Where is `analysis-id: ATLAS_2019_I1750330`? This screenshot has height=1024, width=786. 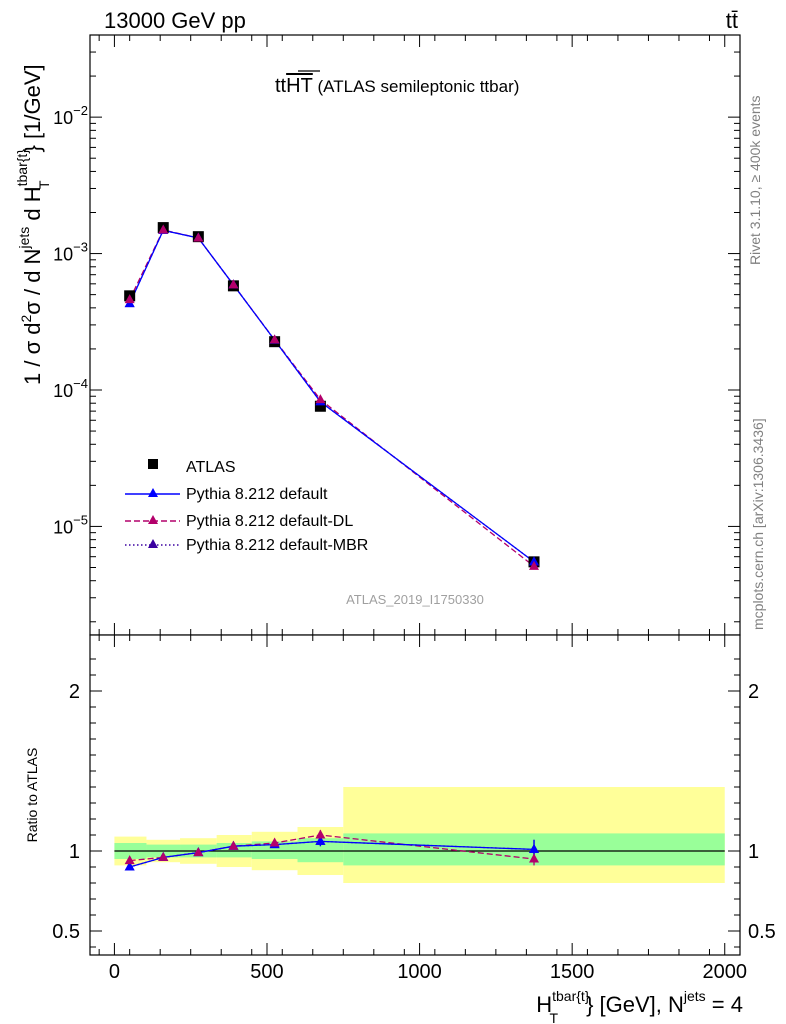 analysis-id: ATLAS_2019_I1750330 is located at coordinates (415, 599).